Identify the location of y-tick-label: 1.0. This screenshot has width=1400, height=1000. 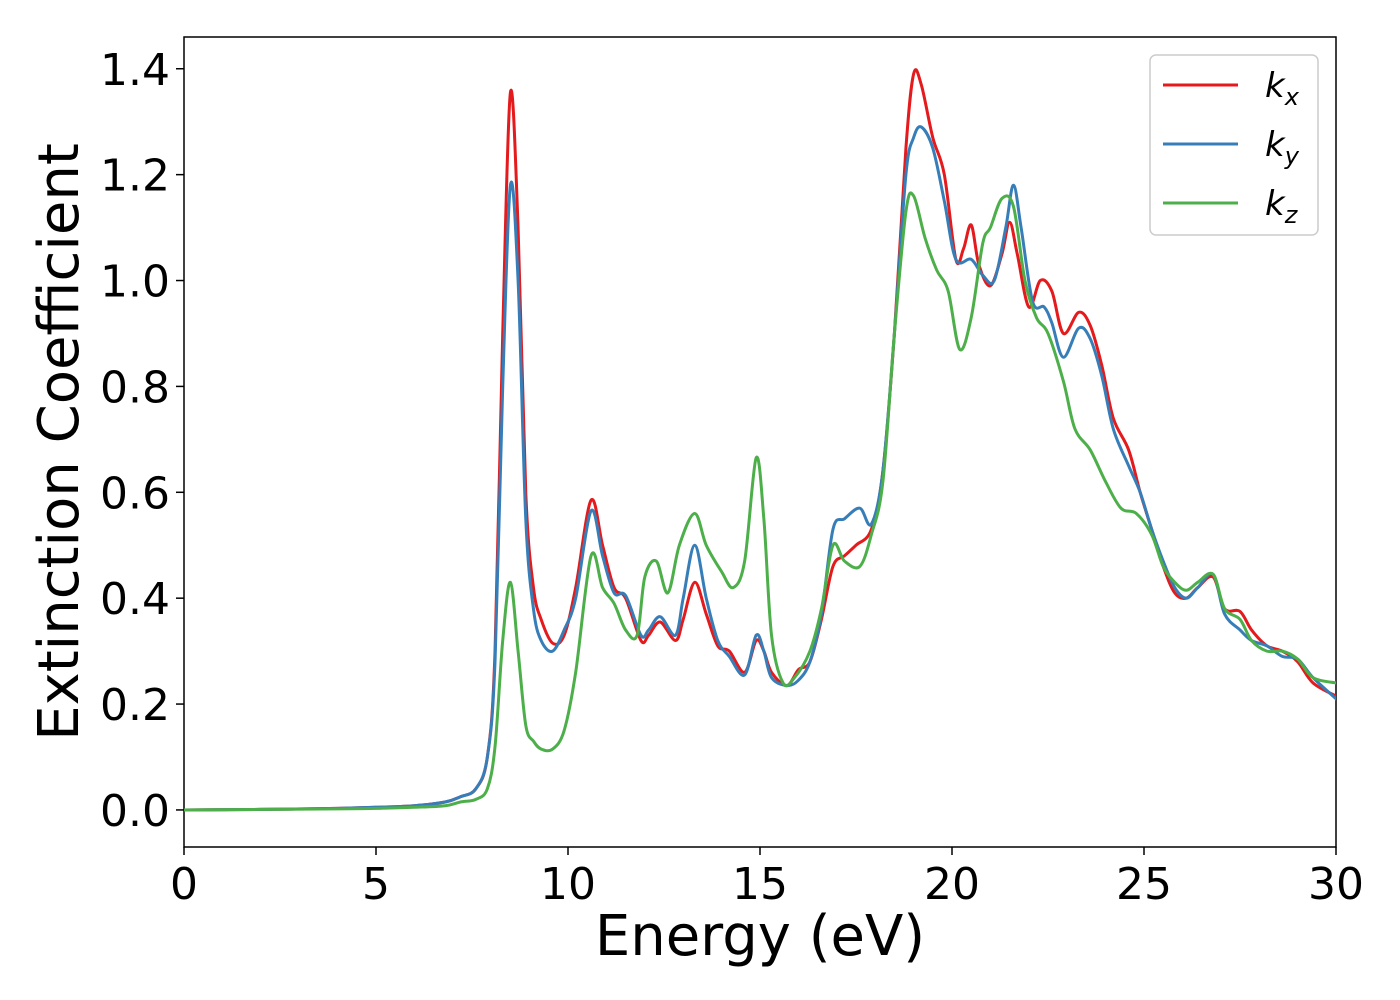
(135, 282).